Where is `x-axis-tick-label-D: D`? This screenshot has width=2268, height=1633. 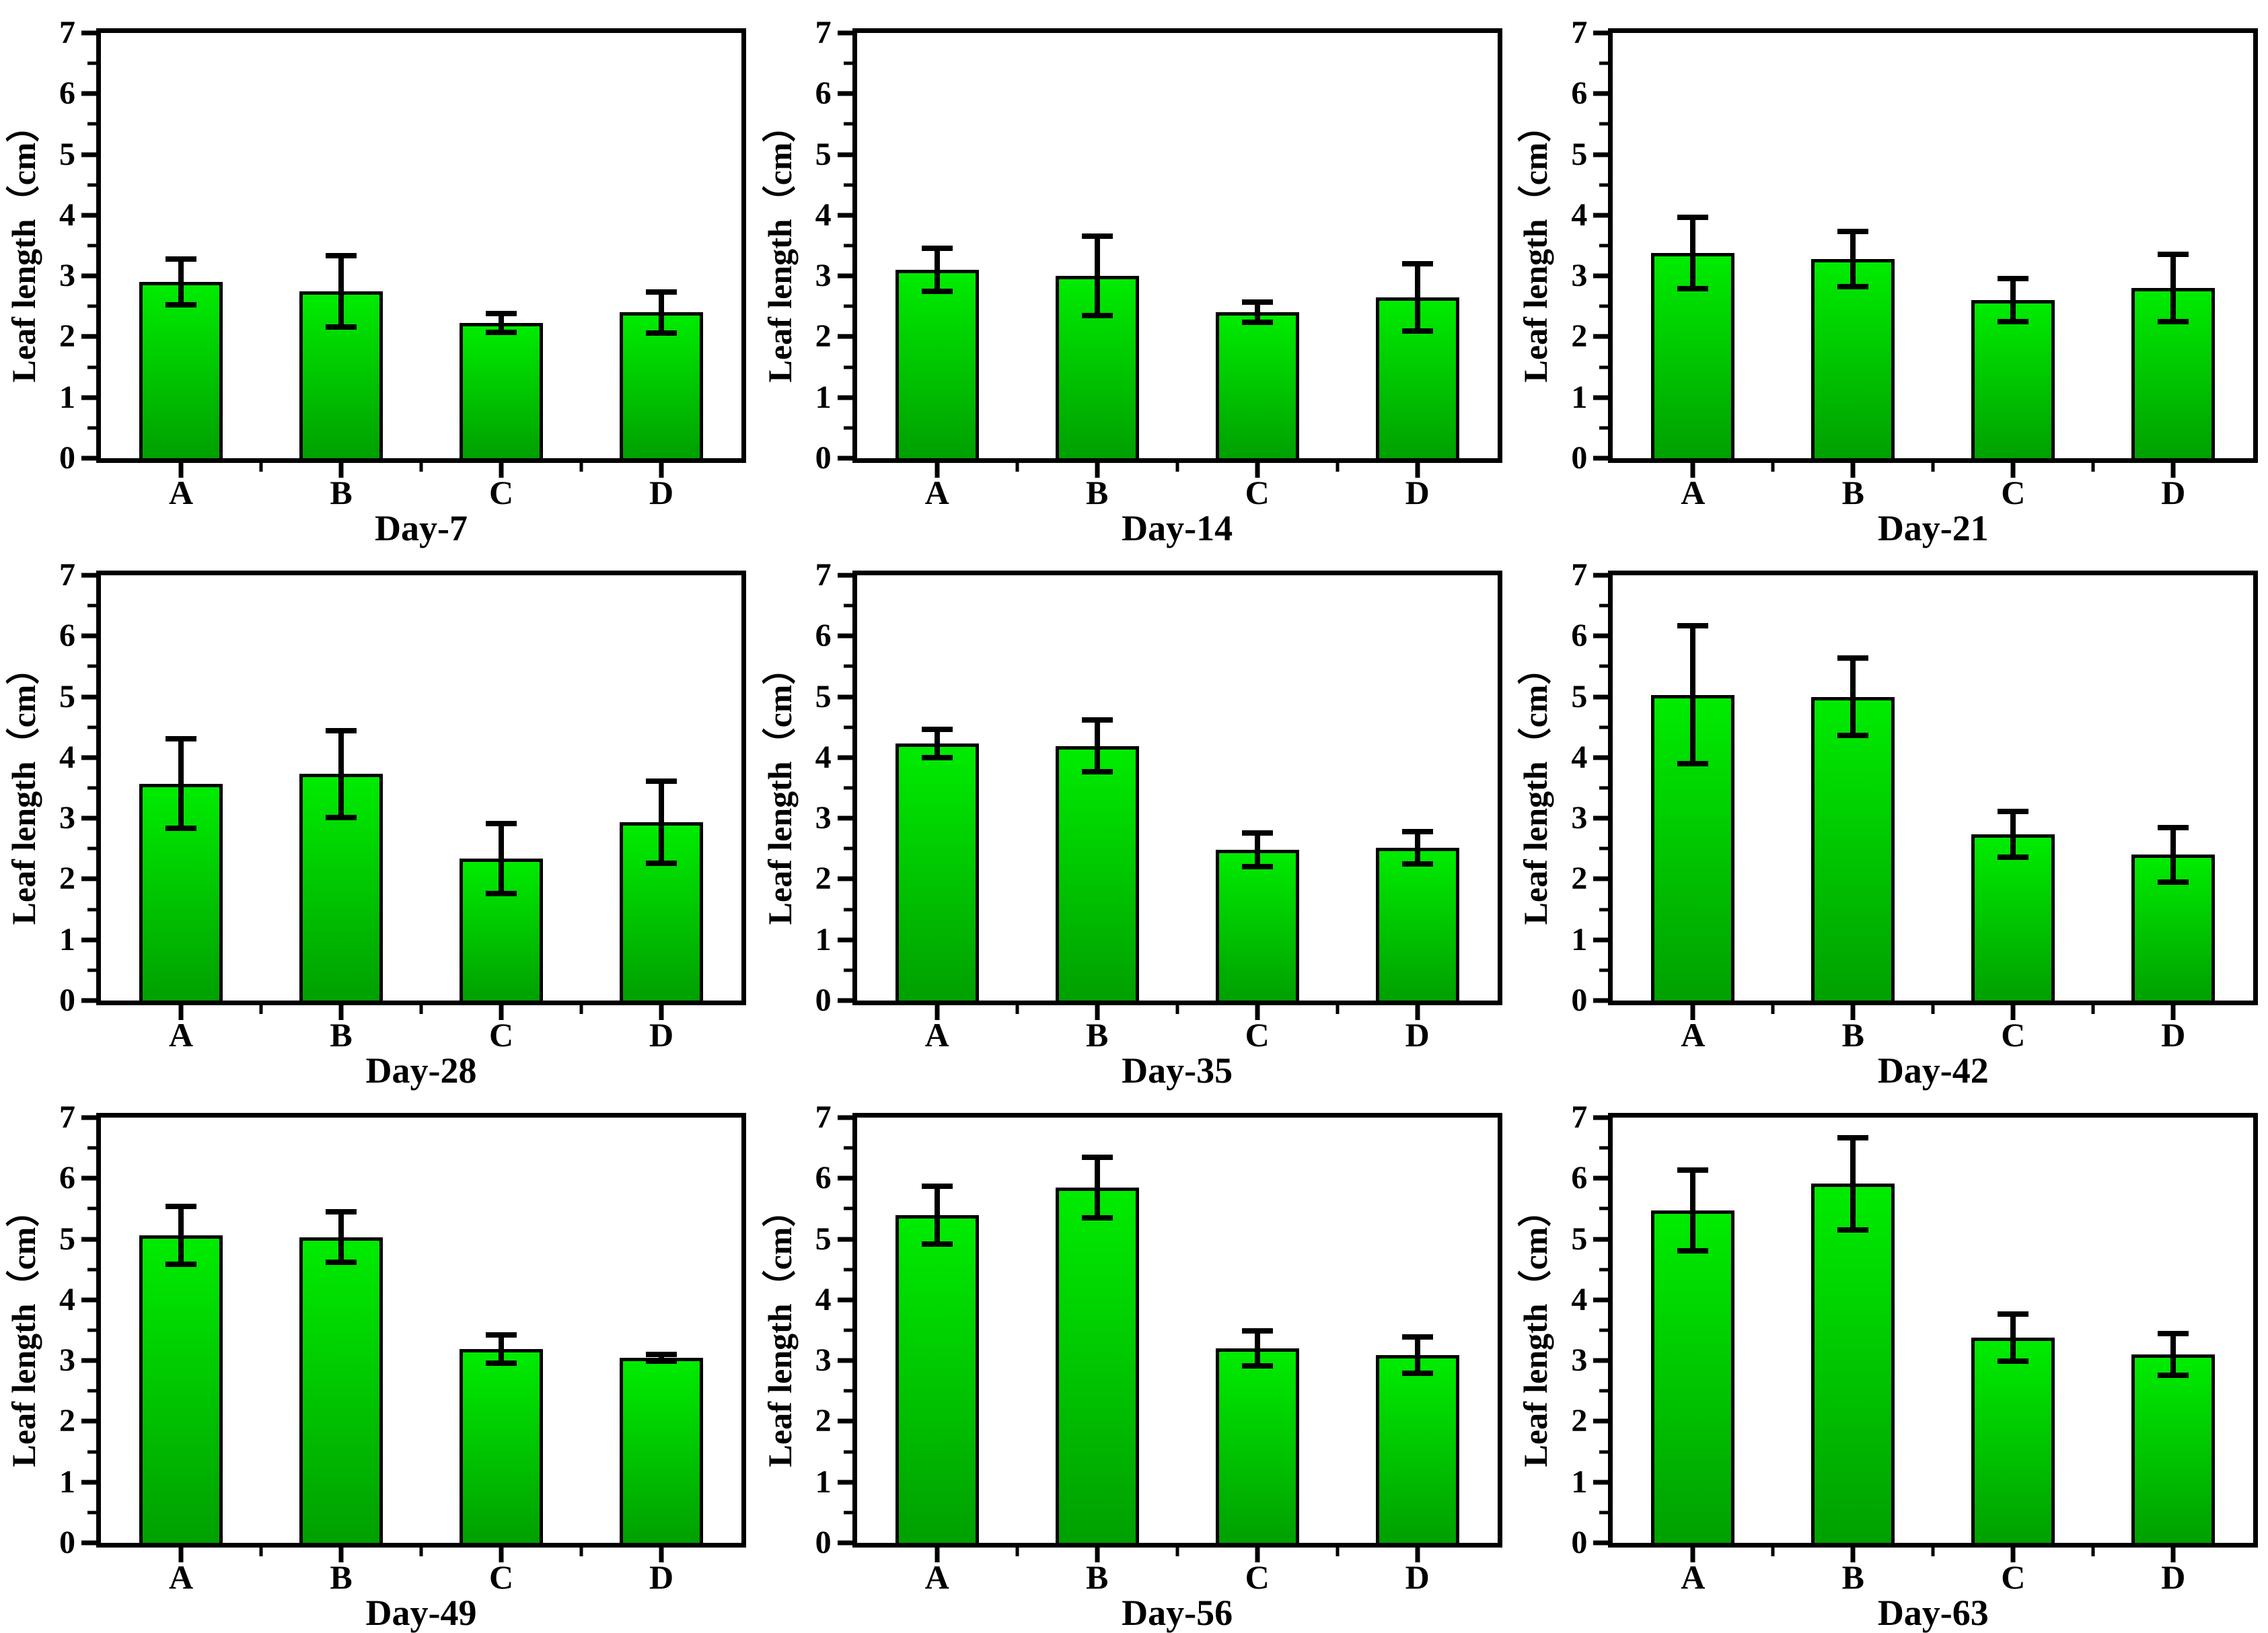 x-axis-tick-label-D: D is located at coordinates (2173, 1577).